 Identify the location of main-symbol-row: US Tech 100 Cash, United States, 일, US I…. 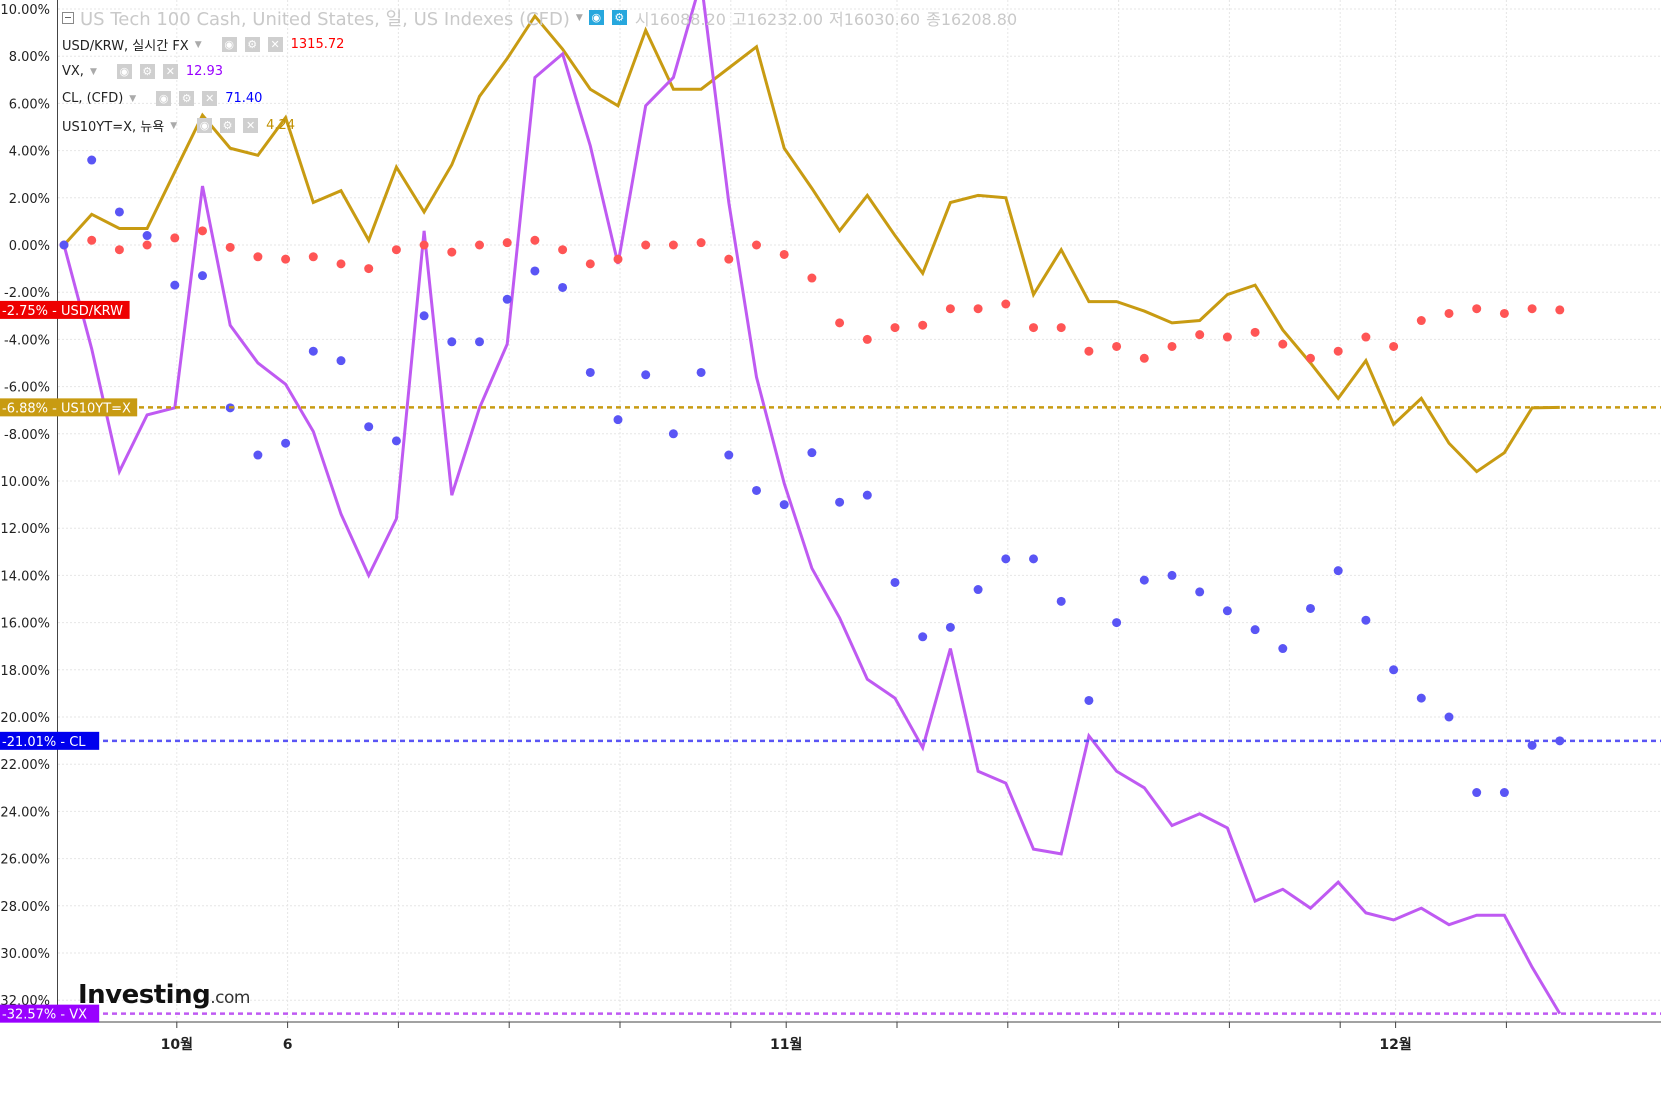
(539, 17).